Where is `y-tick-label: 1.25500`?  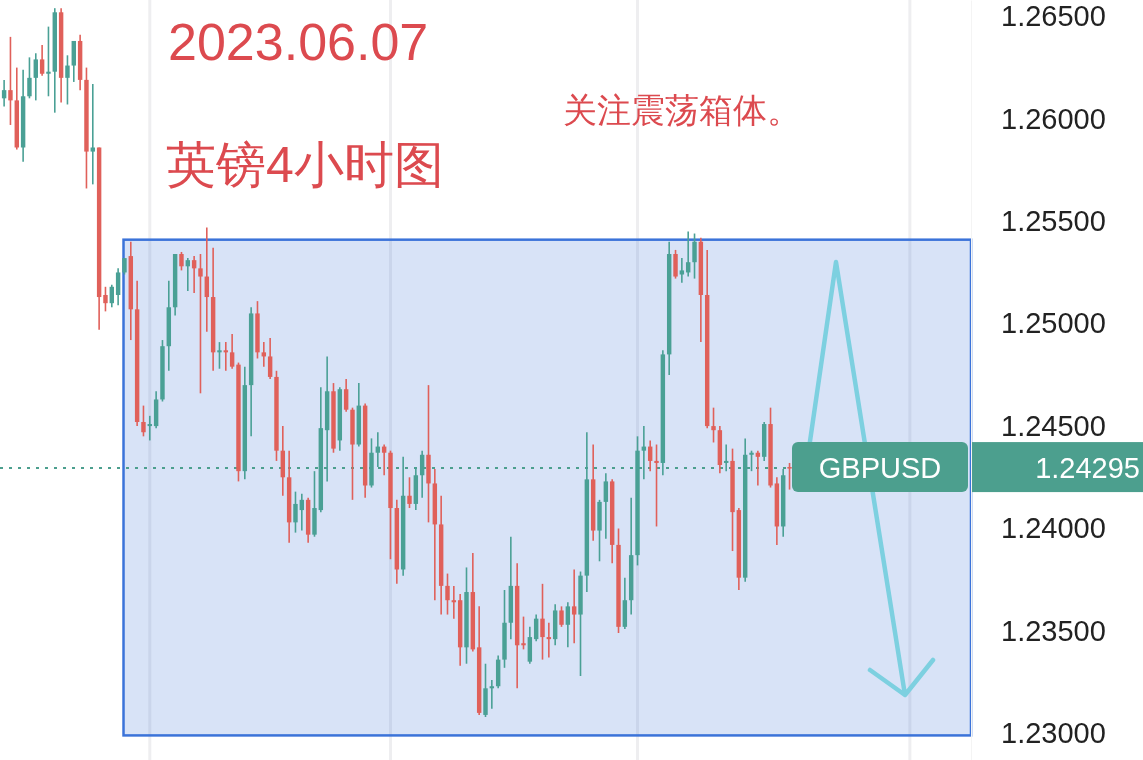
y-tick-label: 1.25500 is located at coordinates (1053, 221).